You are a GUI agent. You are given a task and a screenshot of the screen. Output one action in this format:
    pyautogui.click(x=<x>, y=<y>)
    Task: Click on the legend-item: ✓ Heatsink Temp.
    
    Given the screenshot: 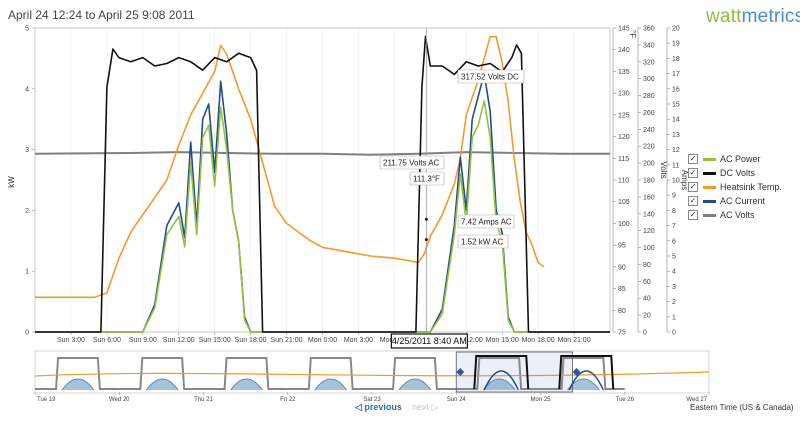 What is the action you would take?
    pyautogui.click(x=735, y=187)
    